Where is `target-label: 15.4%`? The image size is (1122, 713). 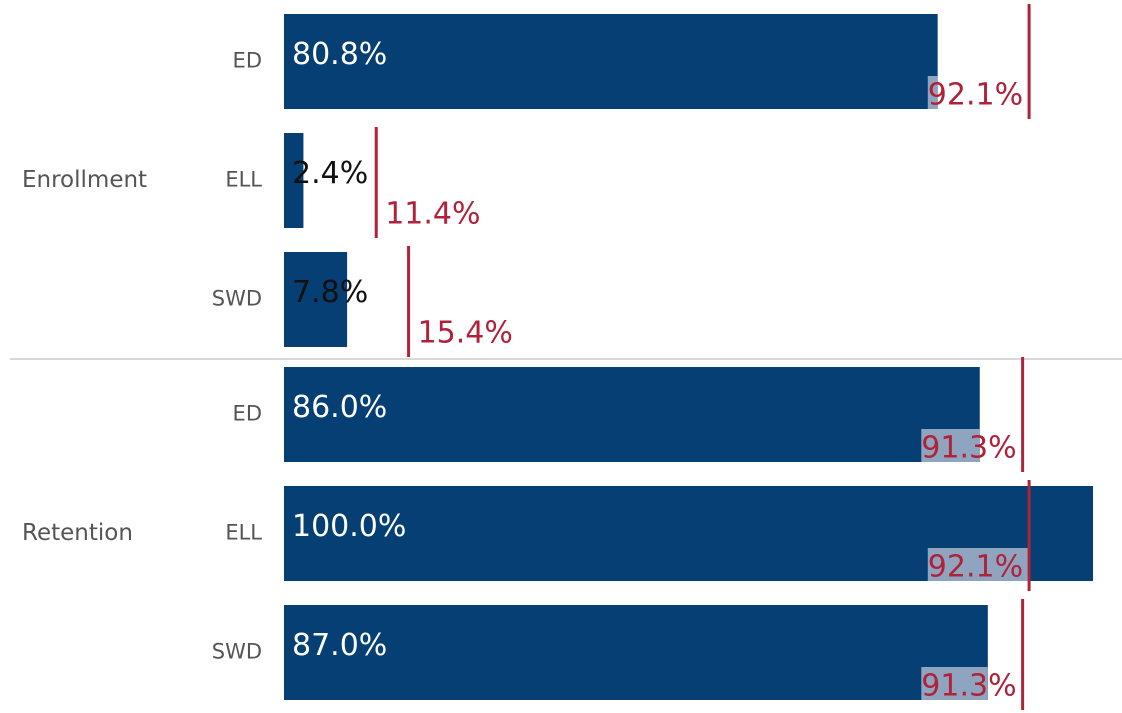
target-label: 15.4% is located at coordinates (465, 333).